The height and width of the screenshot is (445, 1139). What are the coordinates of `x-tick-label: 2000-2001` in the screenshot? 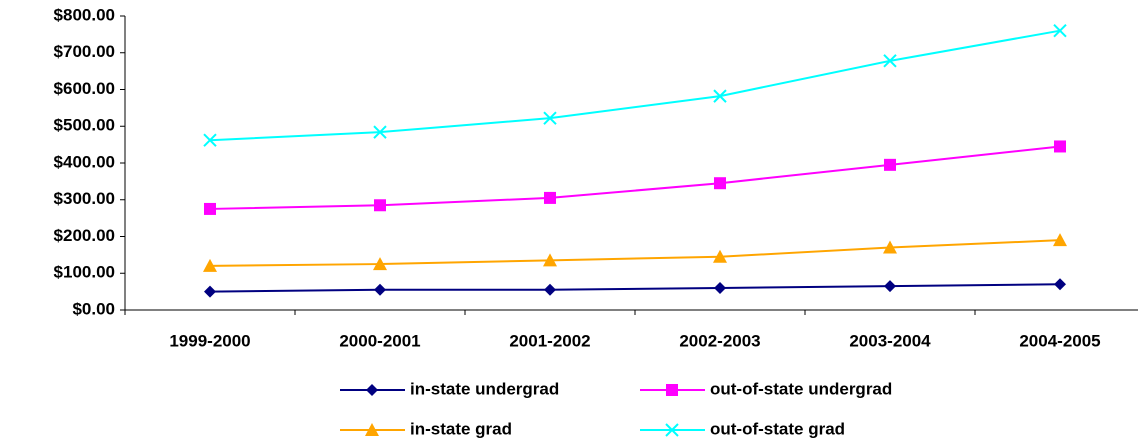 It's located at (379, 340).